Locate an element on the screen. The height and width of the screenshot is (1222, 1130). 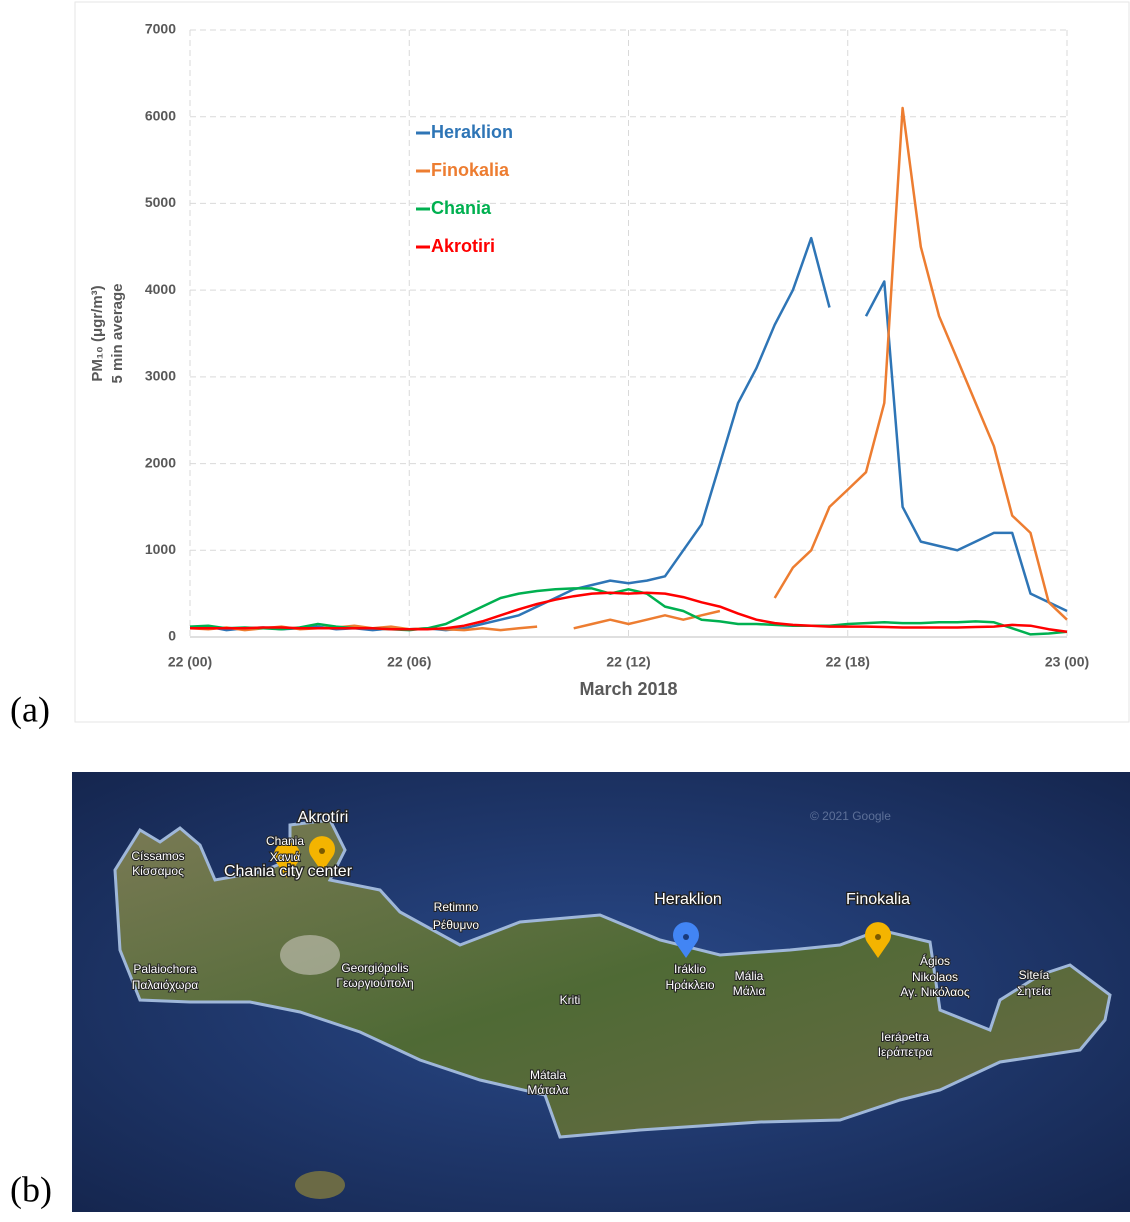
map-label: Αγ. Νικόλαος is located at coordinates (935, 992).